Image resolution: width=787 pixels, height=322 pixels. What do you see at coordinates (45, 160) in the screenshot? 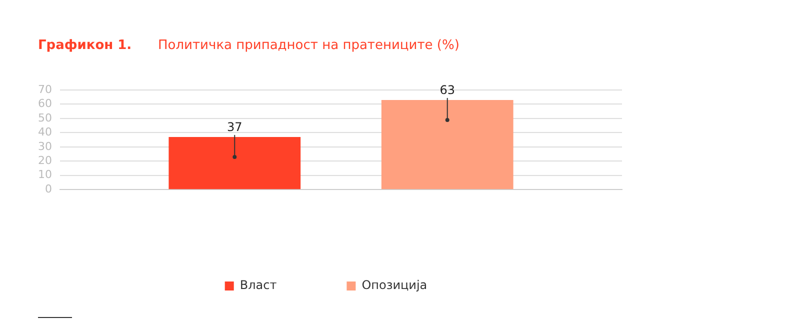
I see `y-tick-label: 20` at bounding box center [45, 160].